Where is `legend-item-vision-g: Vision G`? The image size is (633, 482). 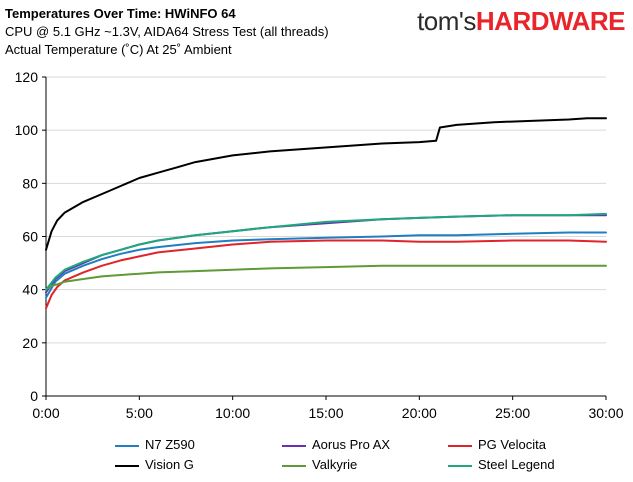 legend-item-vision-g: Vision G is located at coordinates (154, 465).